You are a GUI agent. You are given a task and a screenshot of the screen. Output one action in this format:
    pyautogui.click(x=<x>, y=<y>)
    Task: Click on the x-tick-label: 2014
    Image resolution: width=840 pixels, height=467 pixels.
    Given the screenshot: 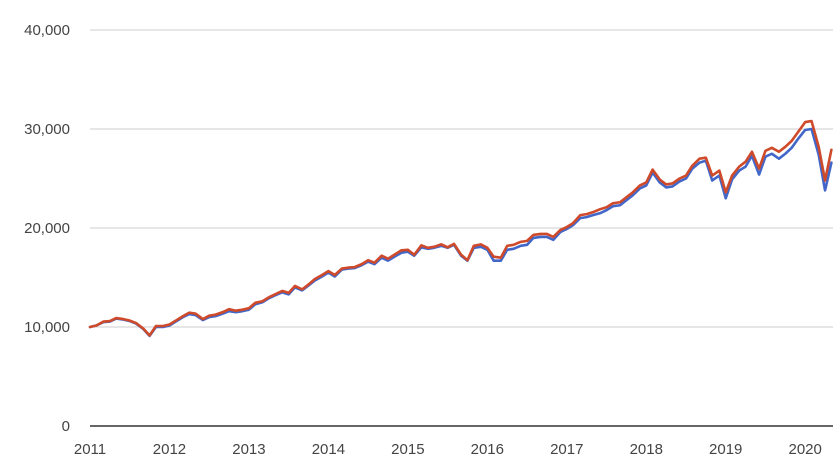 What is the action you would take?
    pyautogui.click(x=328, y=449)
    